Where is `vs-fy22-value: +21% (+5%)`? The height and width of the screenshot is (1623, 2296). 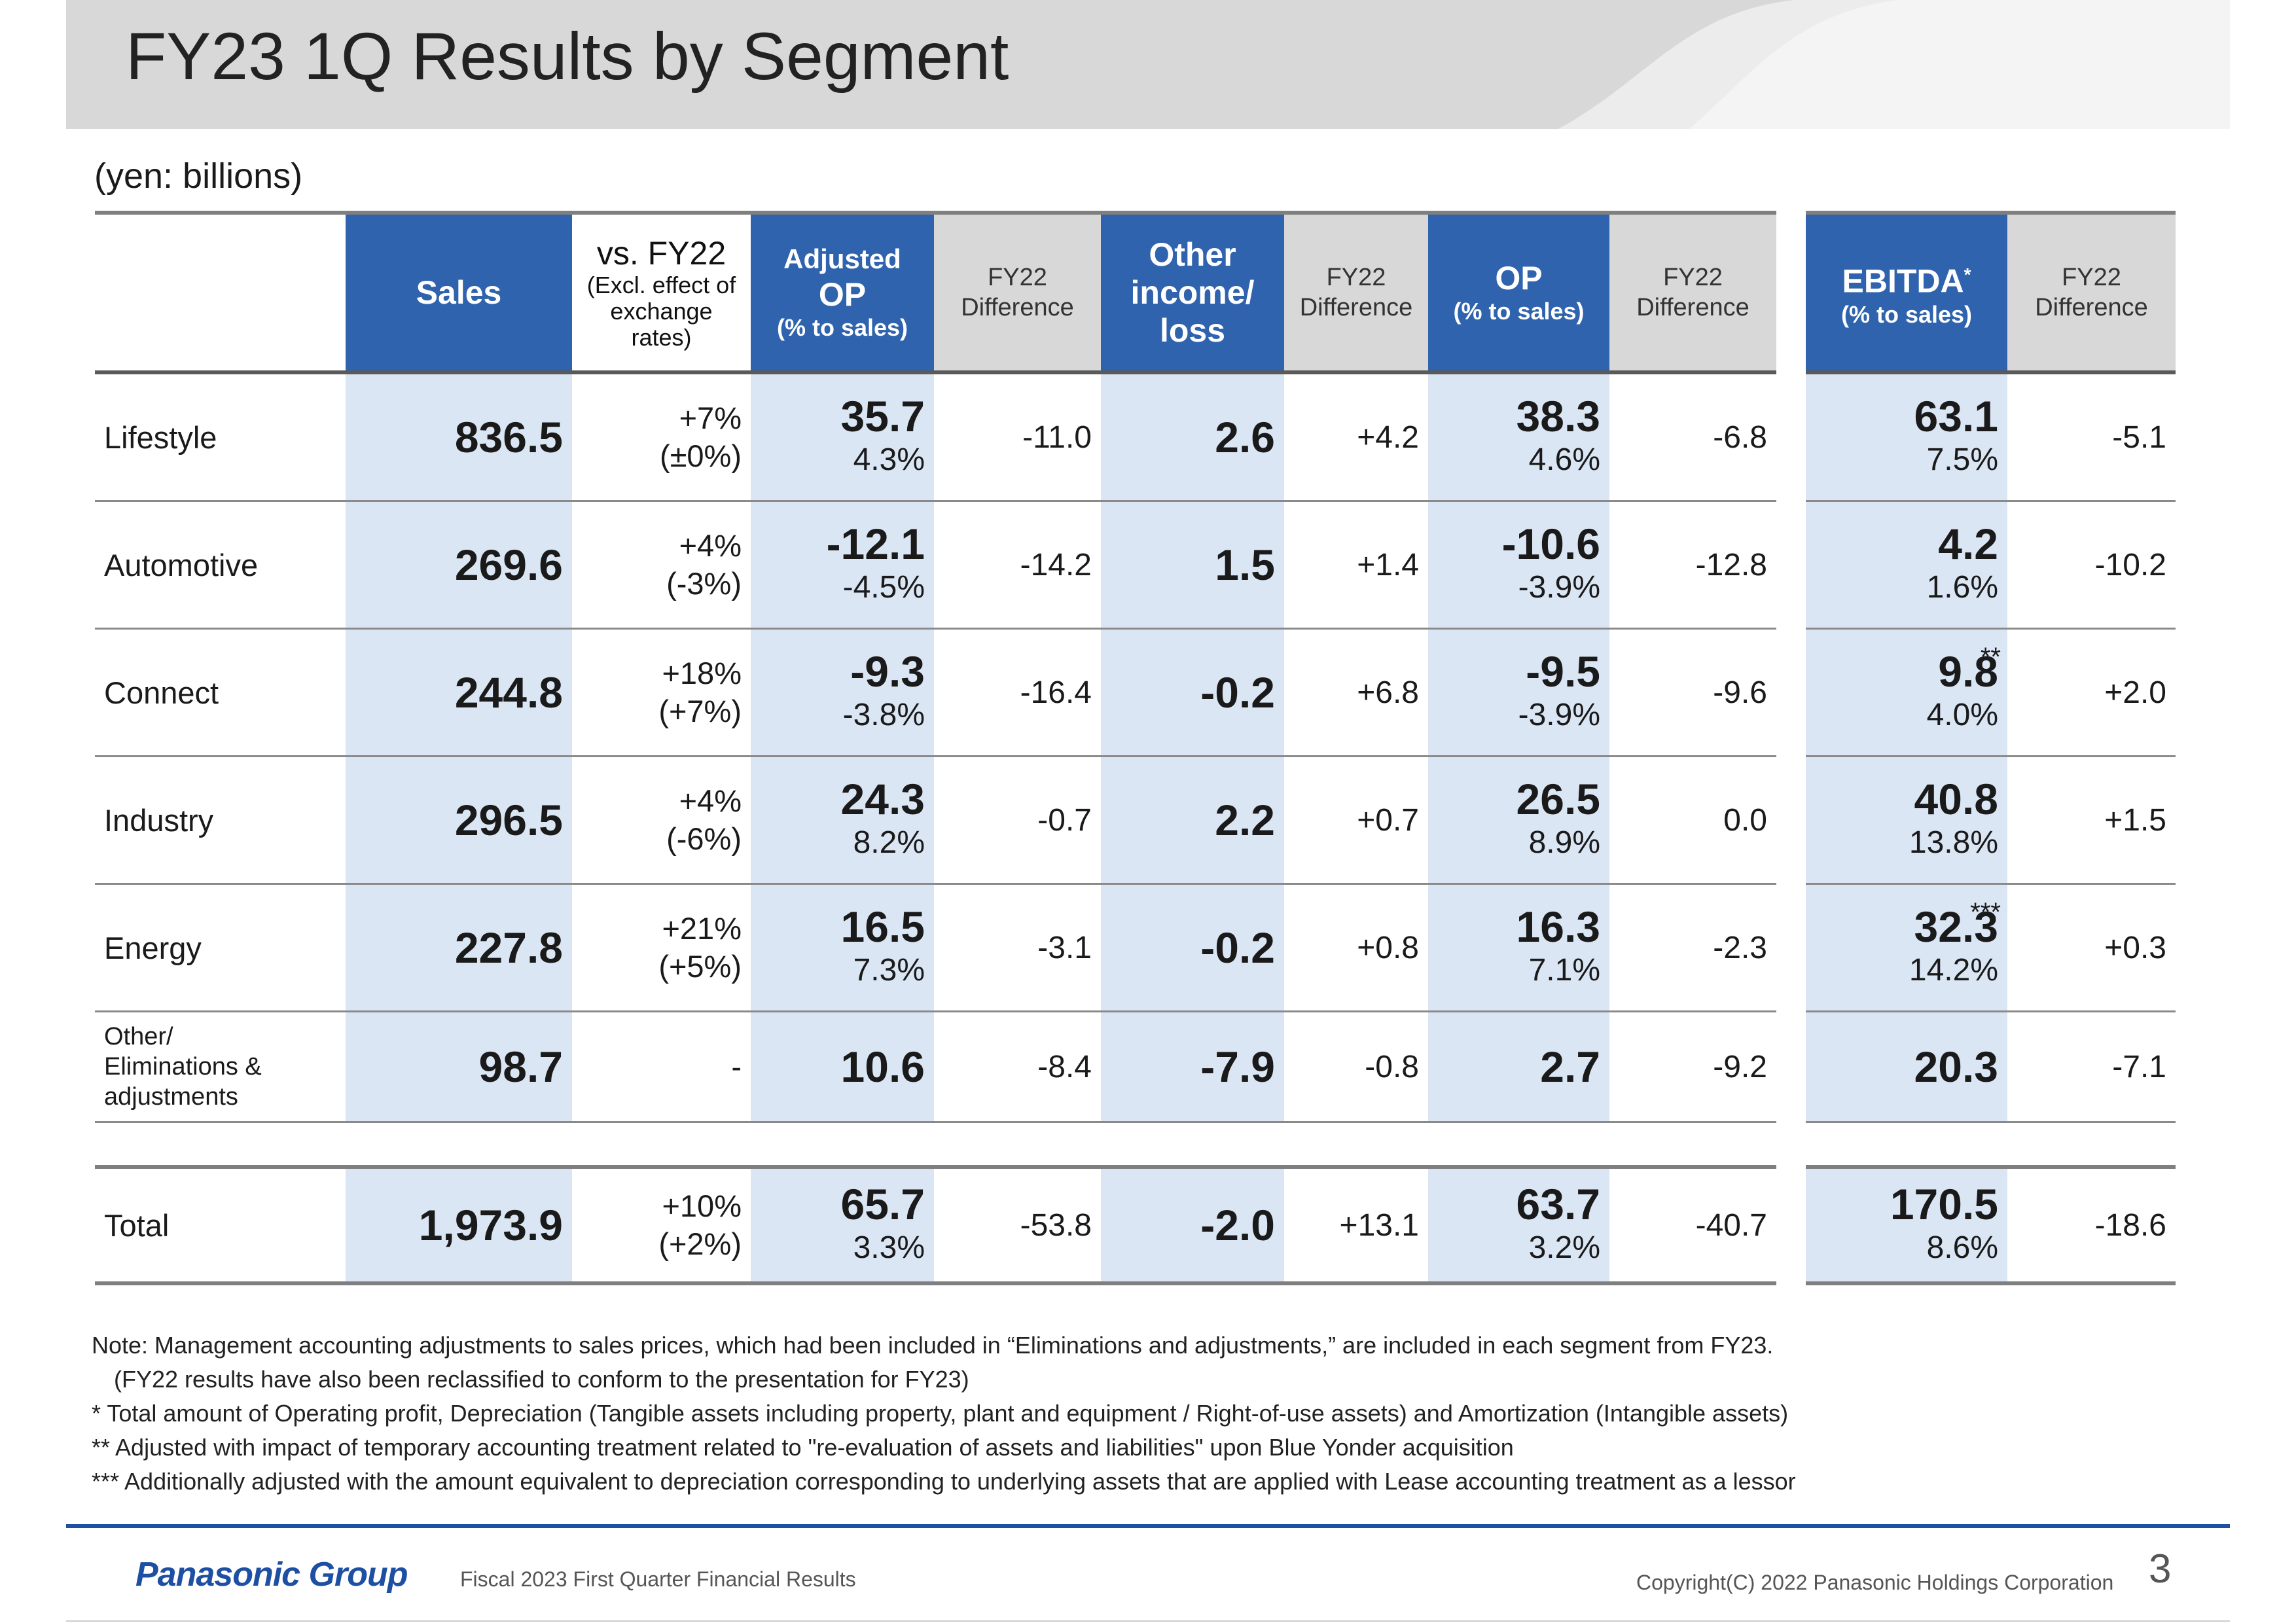 vs-fy22-value: +21% (+5%) is located at coordinates (661, 947).